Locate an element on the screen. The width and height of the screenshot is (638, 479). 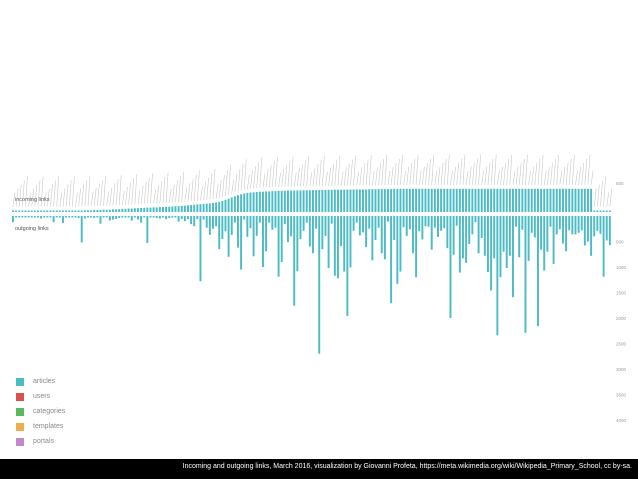
outgoing-tick-label: 3000 is located at coordinates (621, 369).